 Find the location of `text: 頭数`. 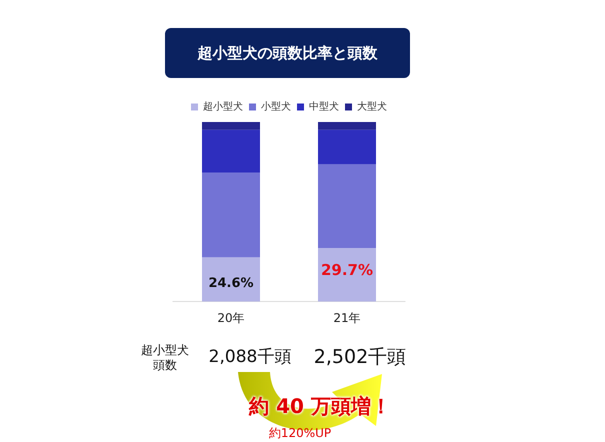

text: 頭数 is located at coordinates (165, 365).